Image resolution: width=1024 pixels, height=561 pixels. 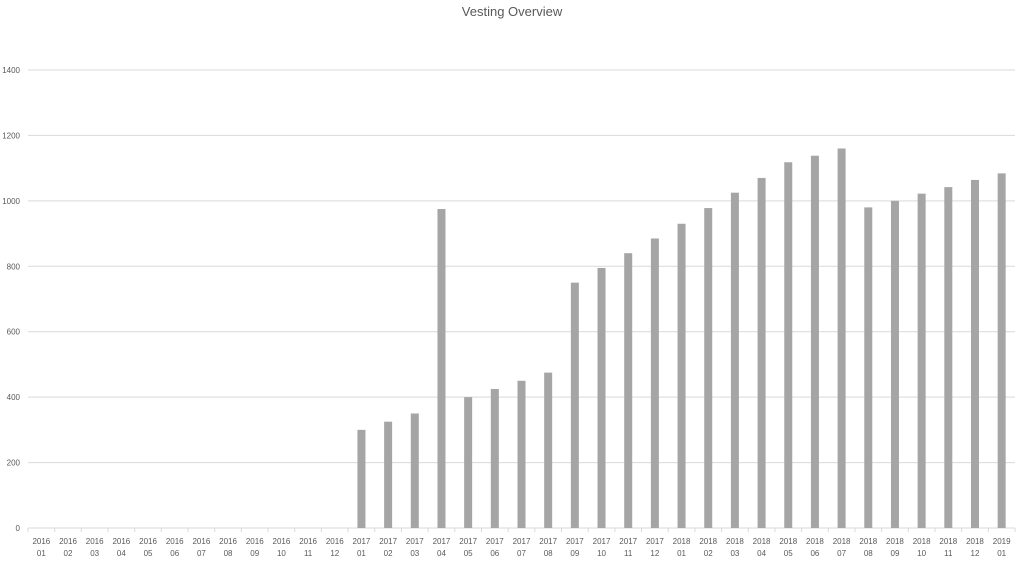 I want to click on x-tick-label: 2018 07, so click(x=842, y=547).